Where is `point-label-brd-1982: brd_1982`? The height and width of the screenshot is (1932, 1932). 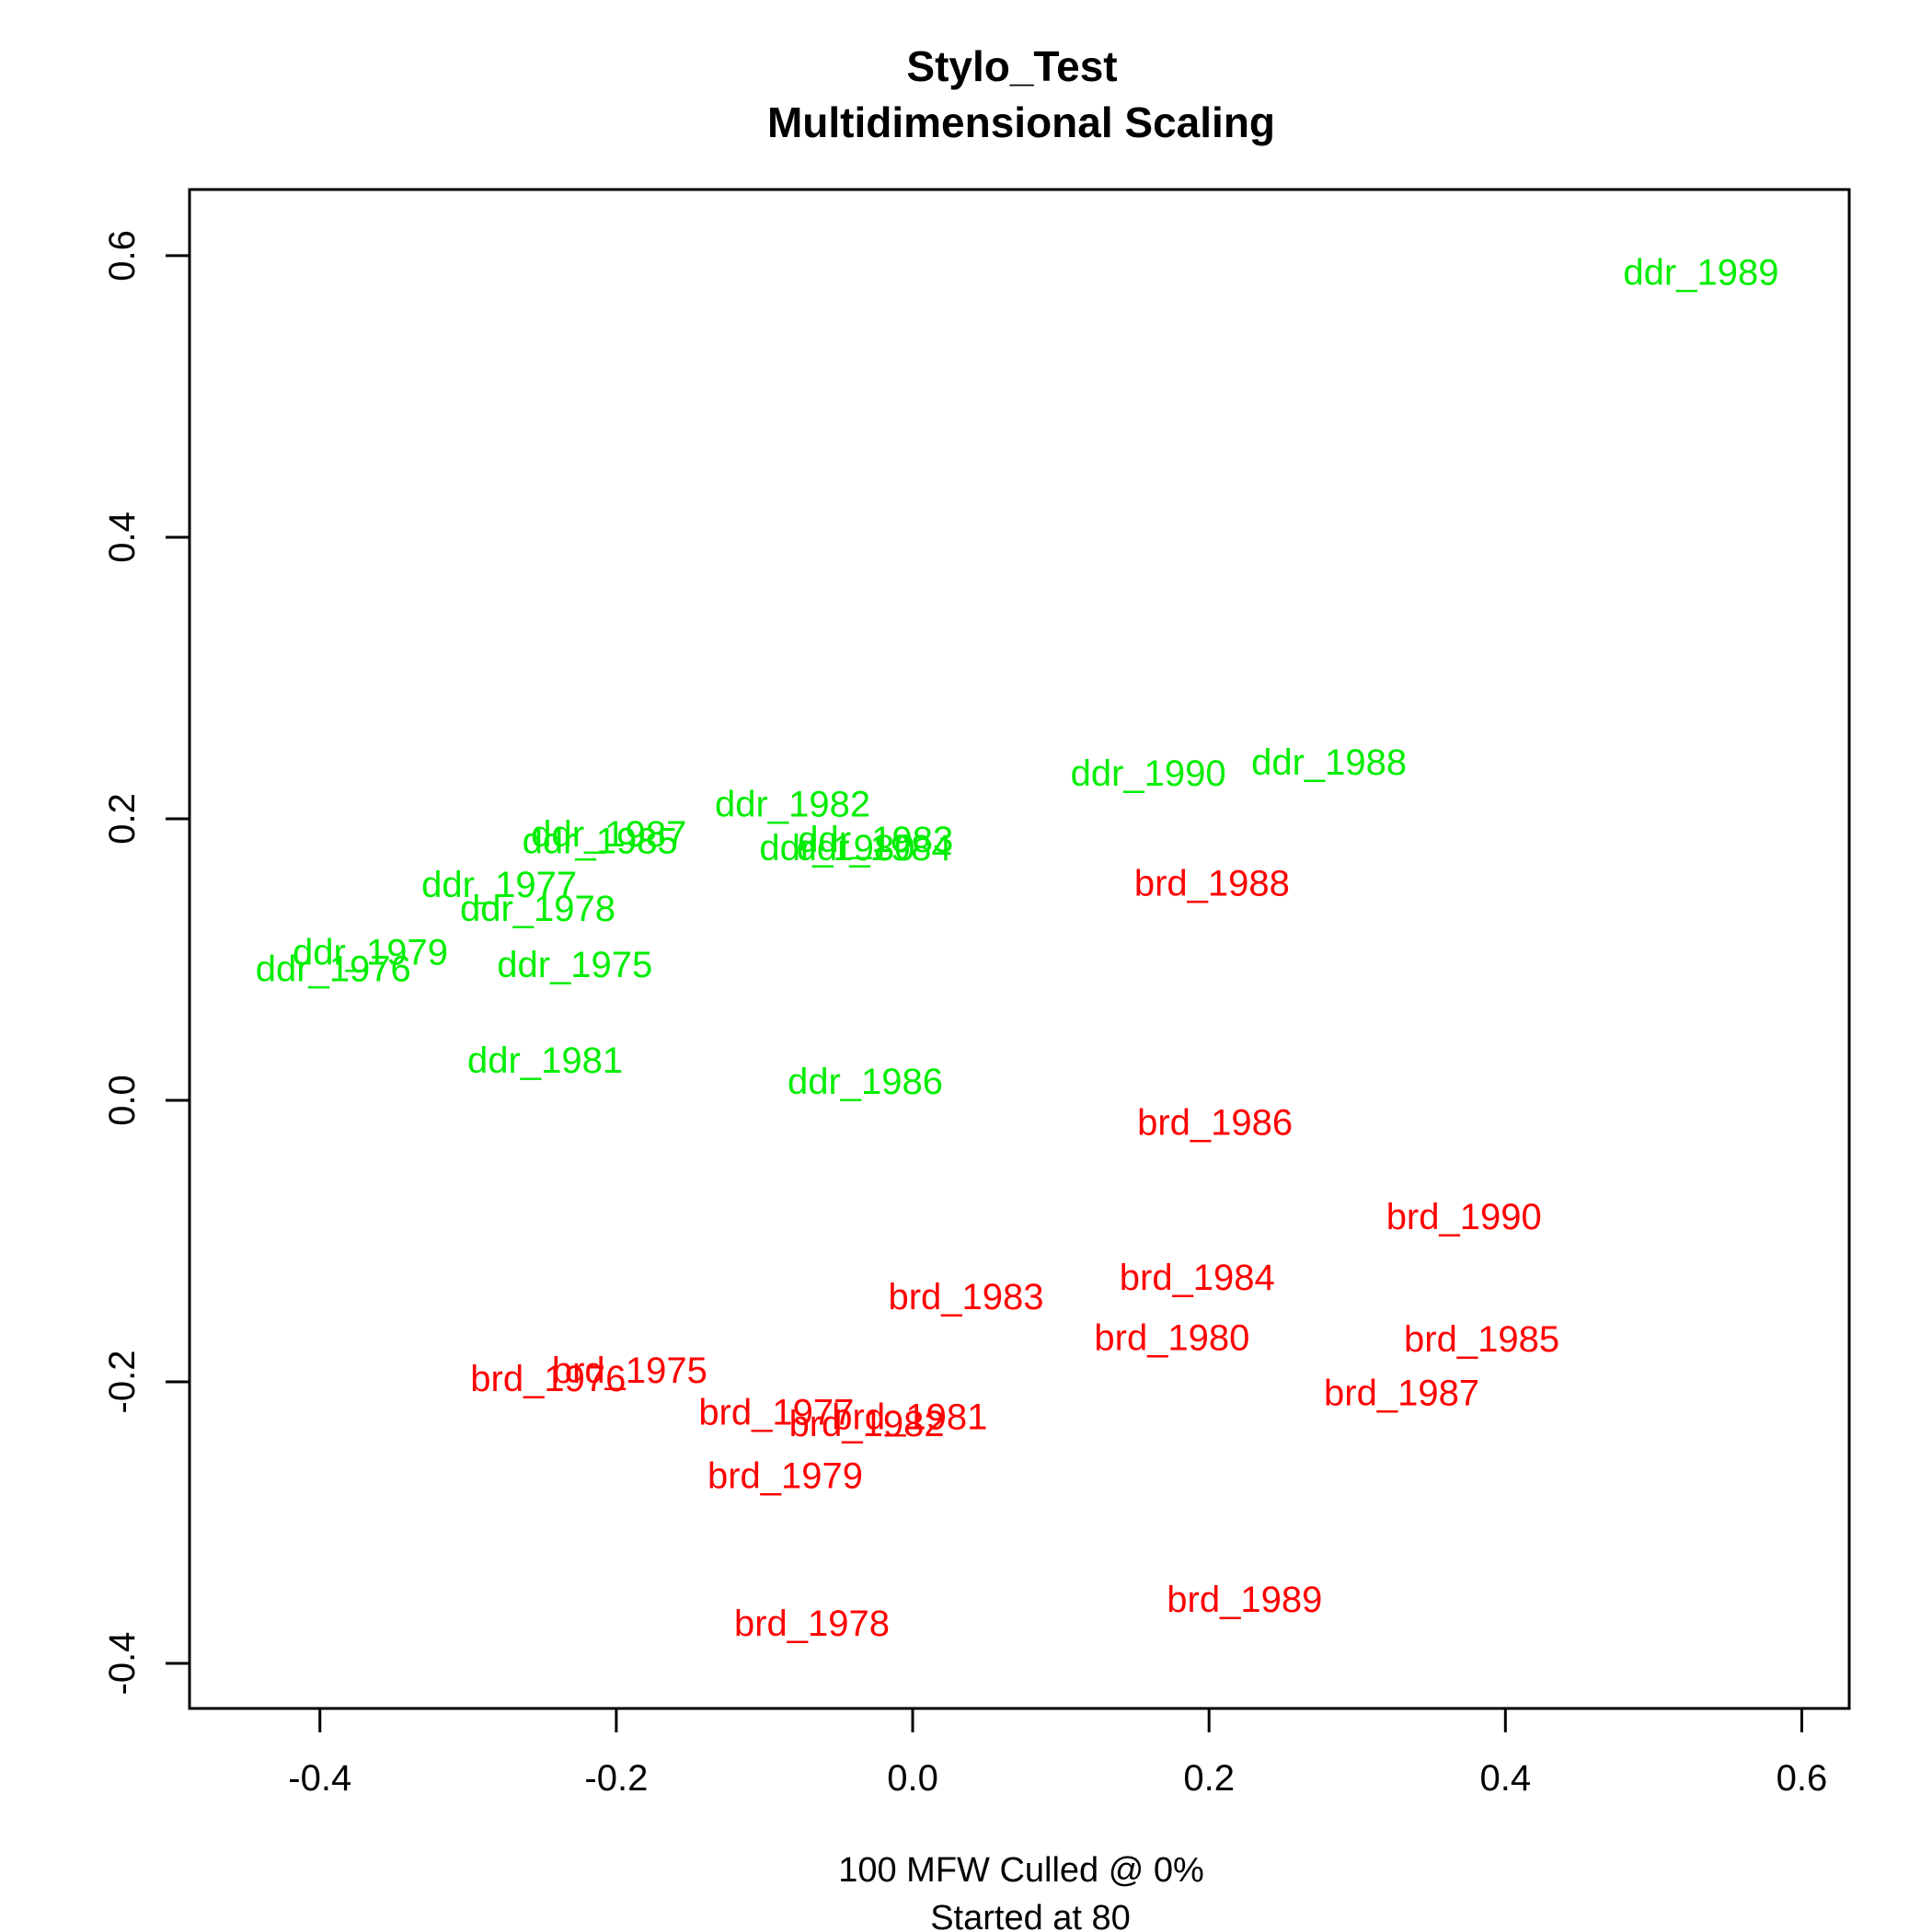
point-label-brd-1982: brd_1982 is located at coordinates (867, 1424).